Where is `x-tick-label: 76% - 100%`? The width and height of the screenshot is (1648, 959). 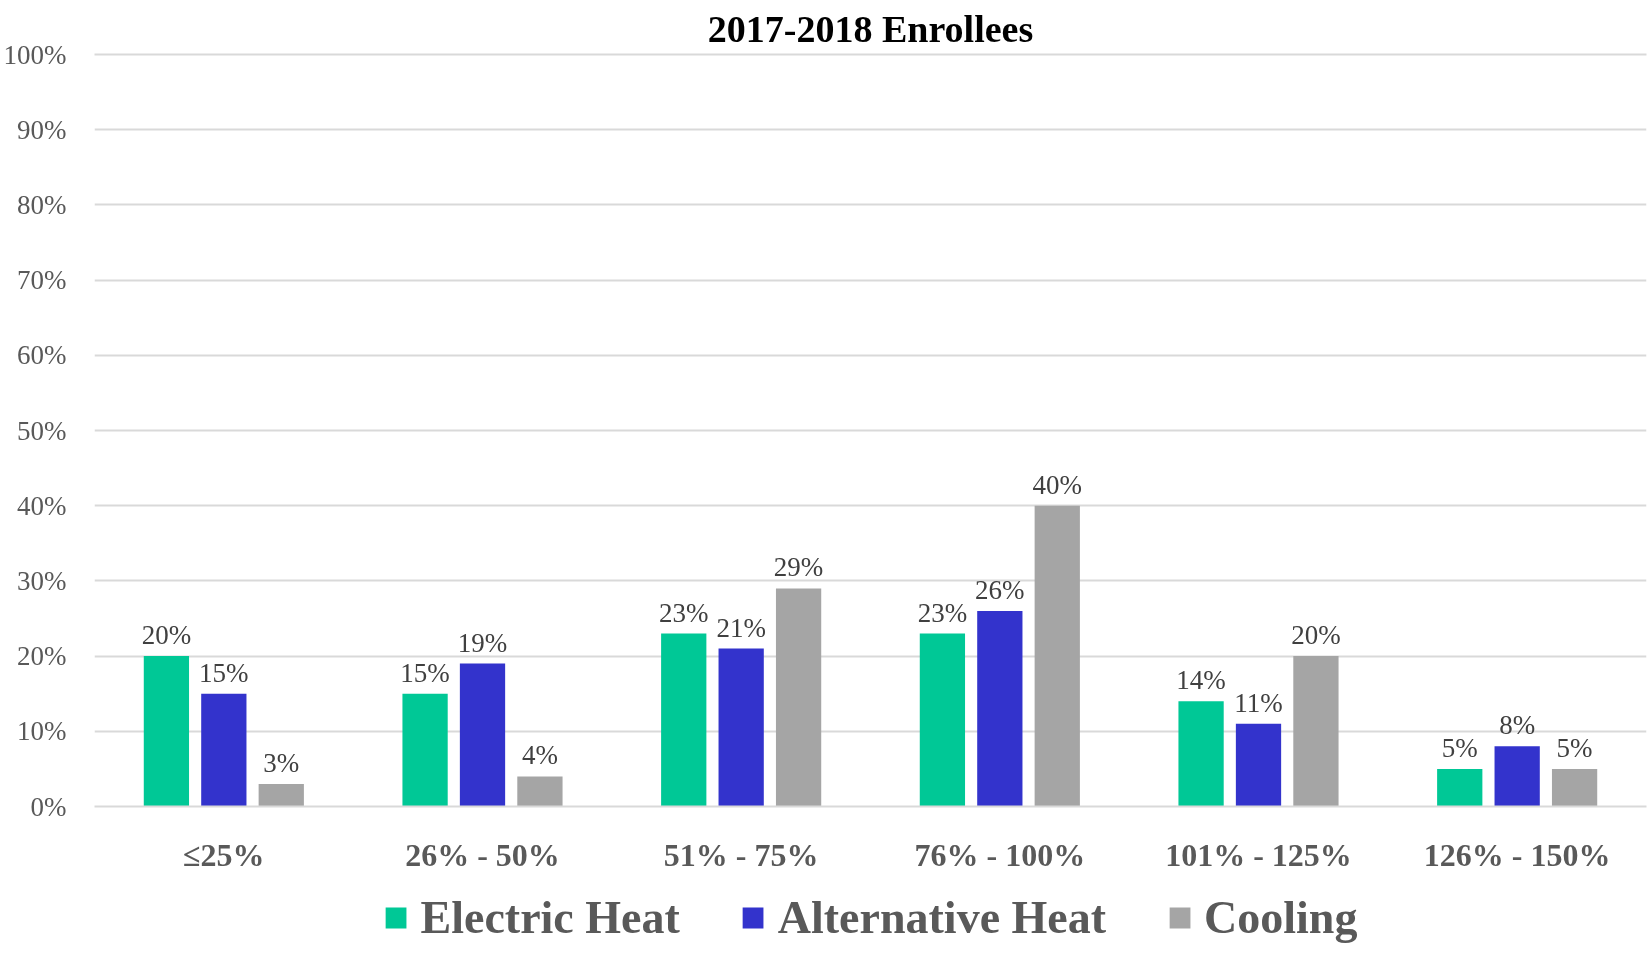
x-tick-label: 76% - 100% is located at coordinates (1000, 854).